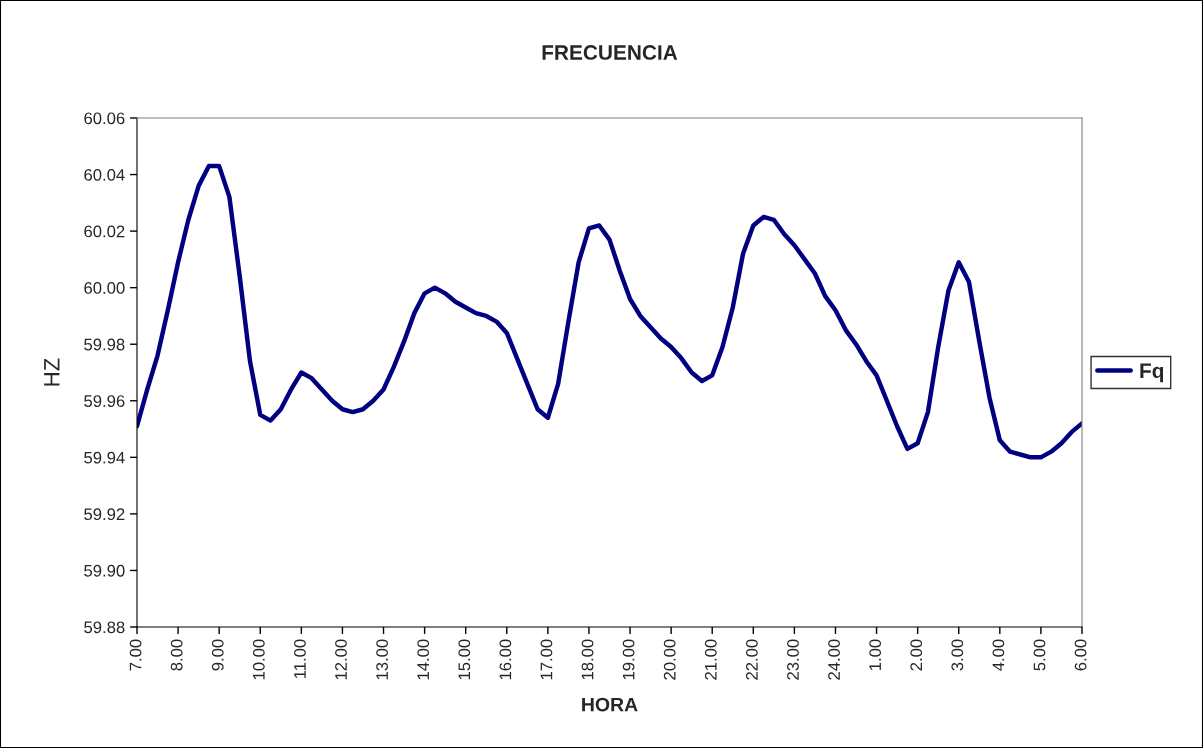  What do you see at coordinates (610, 52) in the screenshot?
I see `chart-title: FRECUENCIA` at bounding box center [610, 52].